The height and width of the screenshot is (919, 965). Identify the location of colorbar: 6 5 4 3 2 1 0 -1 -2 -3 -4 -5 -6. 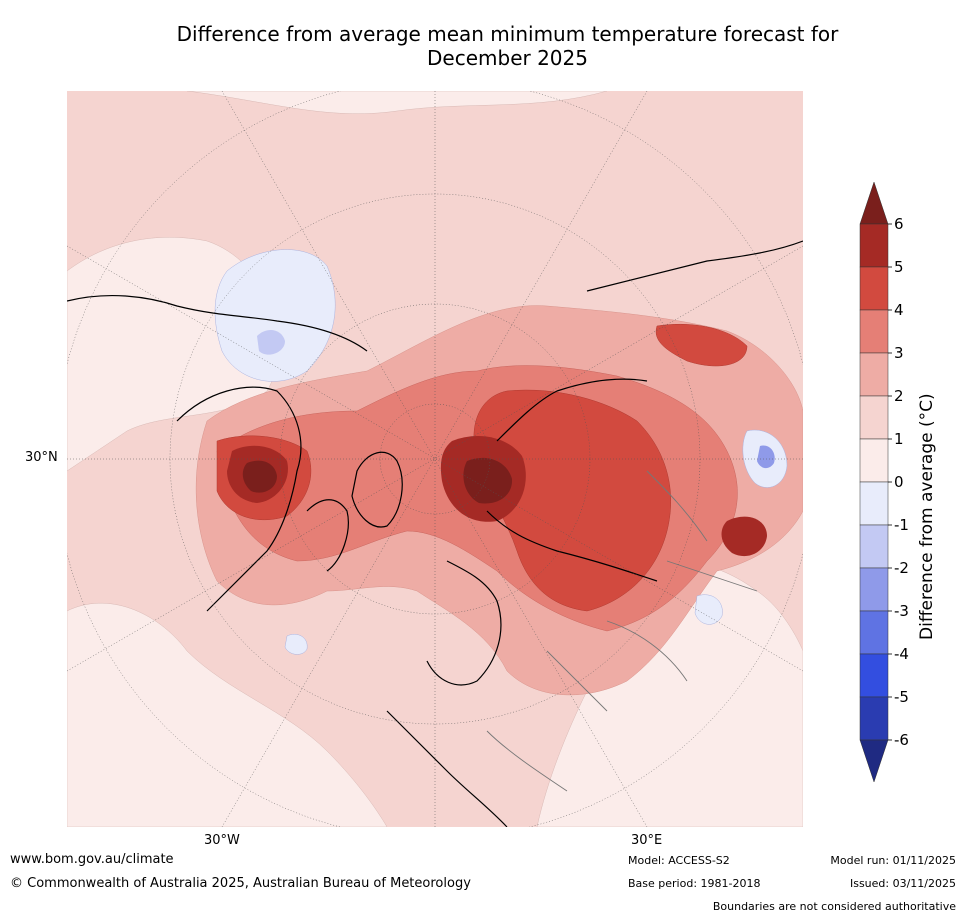
(884, 482).